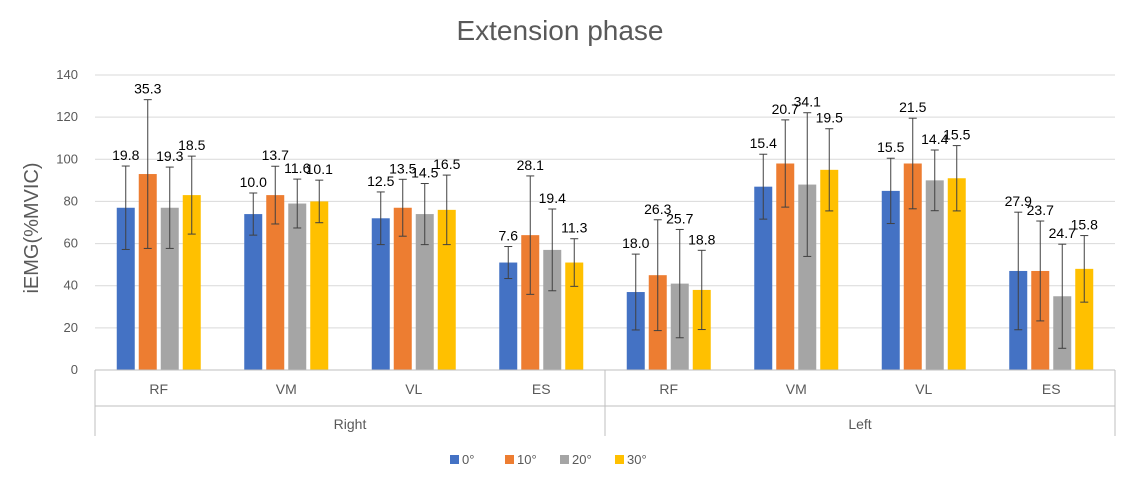  Describe the element at coordinates (657, 209) in the screenshot. I see `data-label: 26.3` at that location.